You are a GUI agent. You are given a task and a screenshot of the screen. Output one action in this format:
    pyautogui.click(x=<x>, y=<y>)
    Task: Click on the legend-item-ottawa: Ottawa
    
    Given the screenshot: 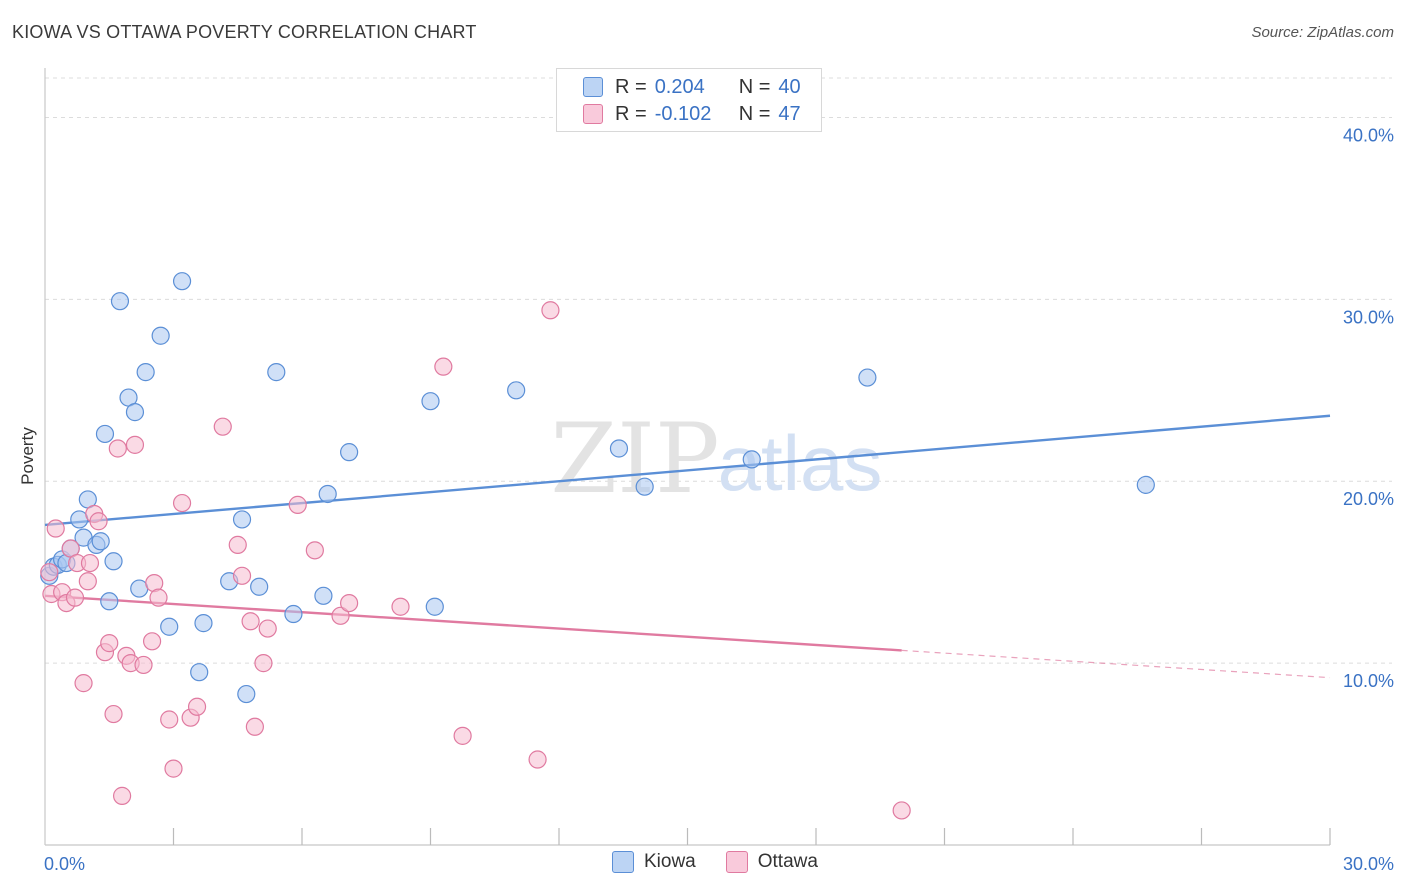 What is the action you would take?
    pyautogui.click(x=771, y=862)
    